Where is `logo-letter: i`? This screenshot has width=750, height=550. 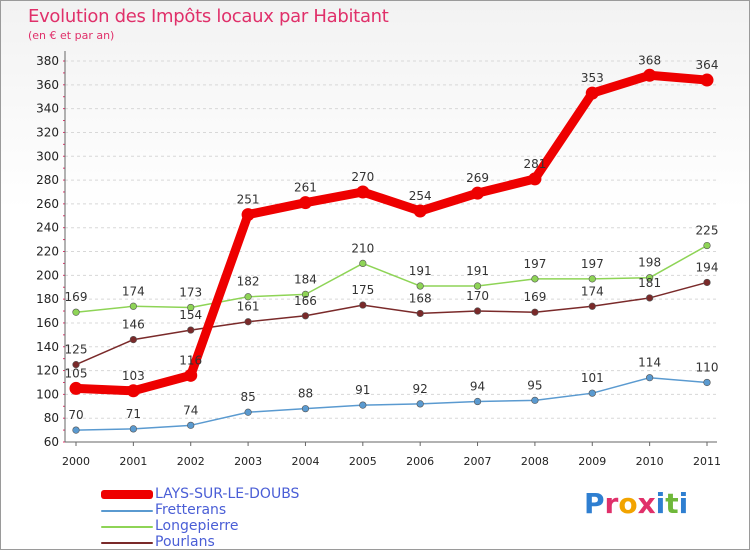 logo-letter: i is located at coordinates (660, 503).